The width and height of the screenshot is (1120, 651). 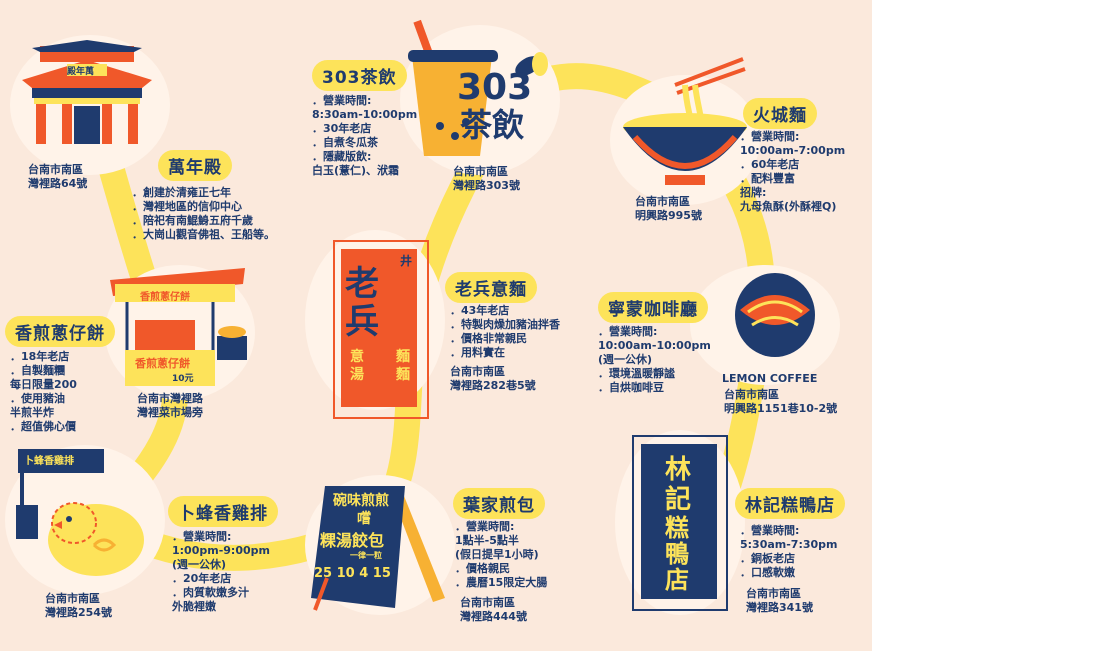 What do you see at coordinates (78, 605) in the screenshot?
I see `chicken-address: 台南市南區 灣裡路254號` at bounding box center [78, 605].